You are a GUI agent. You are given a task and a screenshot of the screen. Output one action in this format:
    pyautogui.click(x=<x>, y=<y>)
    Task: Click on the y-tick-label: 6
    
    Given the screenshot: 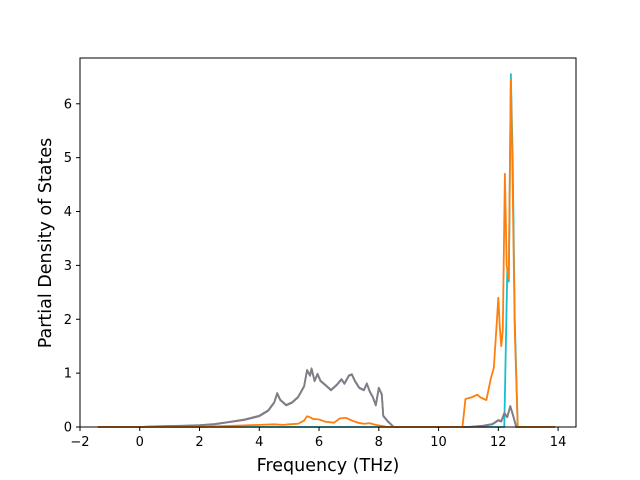 What is the action you would take?
    pyautogui.click(x=68, y=104)
    